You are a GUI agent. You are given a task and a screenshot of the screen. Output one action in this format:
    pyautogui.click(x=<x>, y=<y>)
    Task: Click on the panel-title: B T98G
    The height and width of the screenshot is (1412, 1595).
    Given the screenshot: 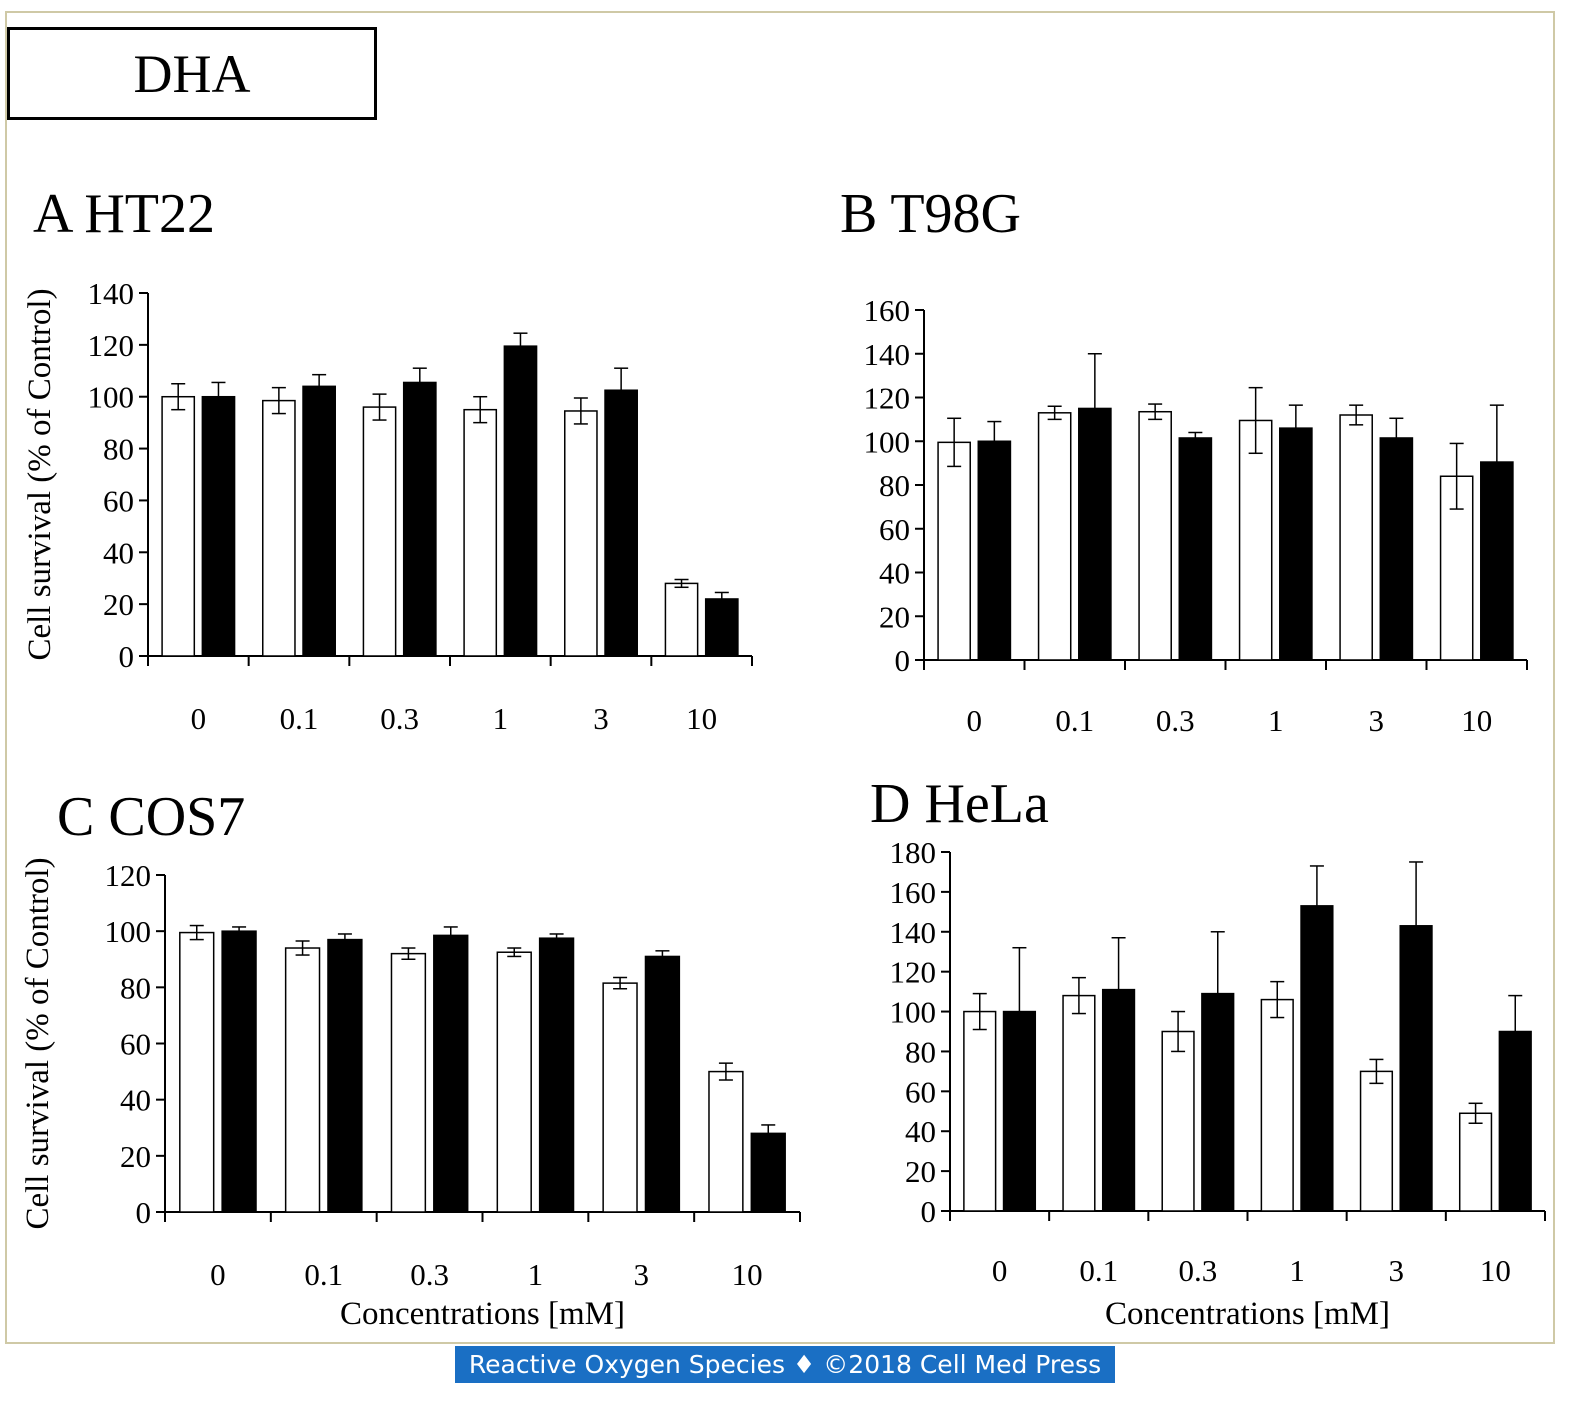 What is the action you would take?
    pyautogui.click(x=930, y=214)
    